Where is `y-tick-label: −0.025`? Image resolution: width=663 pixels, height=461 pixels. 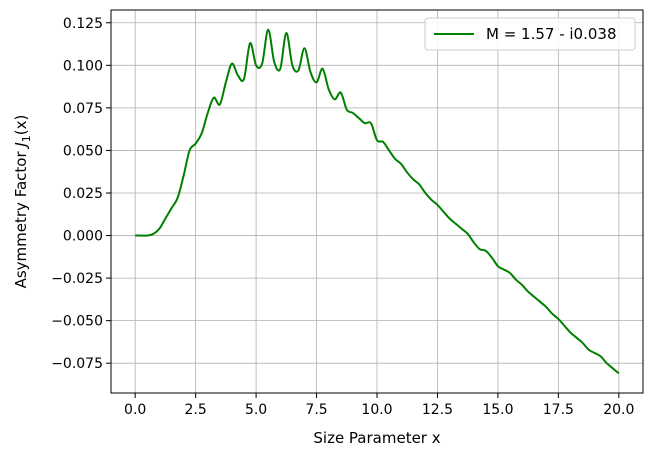 y-tick-label: −0.025 is located at coordinates (77, 279).